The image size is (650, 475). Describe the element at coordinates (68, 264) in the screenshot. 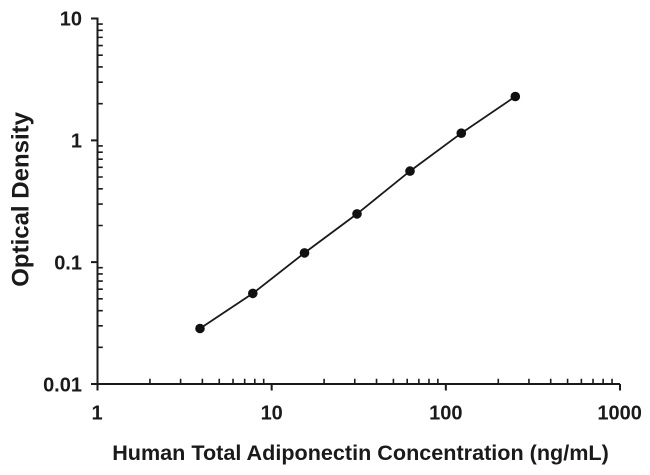

I see `svg-text: 0.1` at that location.